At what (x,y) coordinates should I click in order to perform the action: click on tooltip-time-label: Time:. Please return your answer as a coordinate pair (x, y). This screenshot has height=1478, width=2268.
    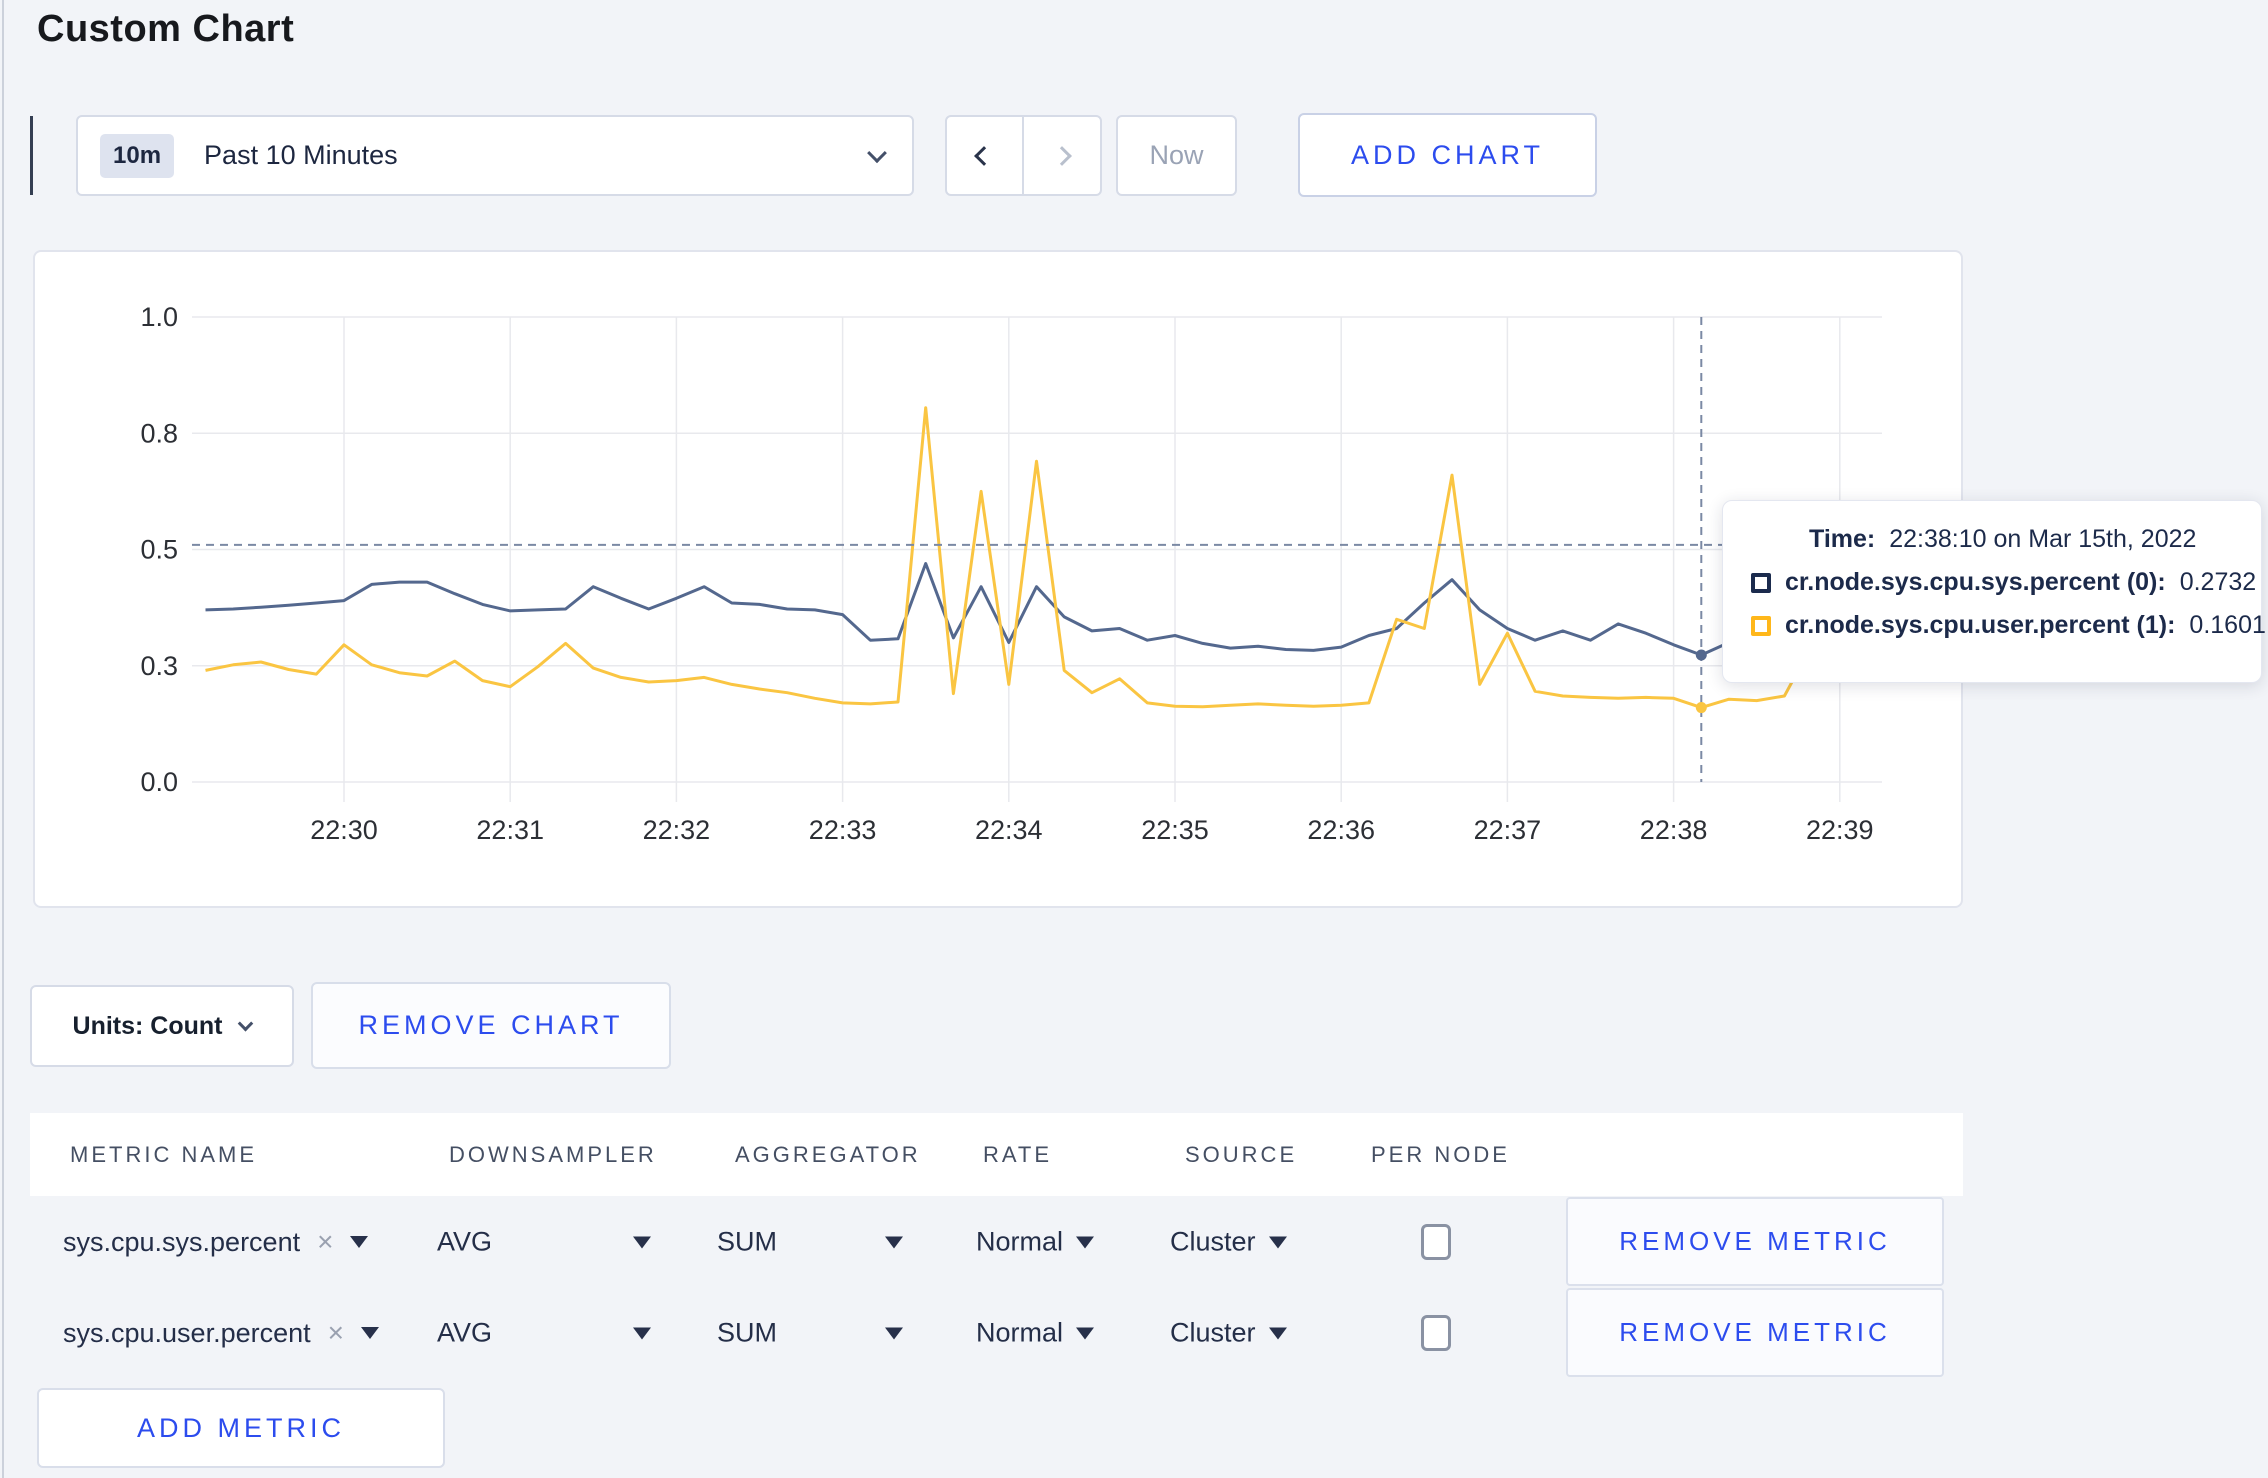
    Looking at the image, I should click on (1842, 539).